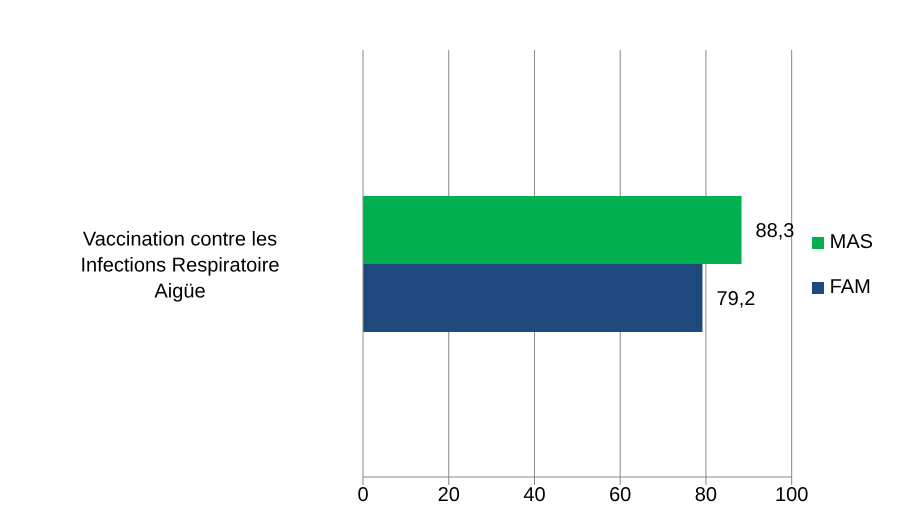 The width and height of the screenshot is (901, 530). I want to click on data-label: 88,3, so click(775, 231).